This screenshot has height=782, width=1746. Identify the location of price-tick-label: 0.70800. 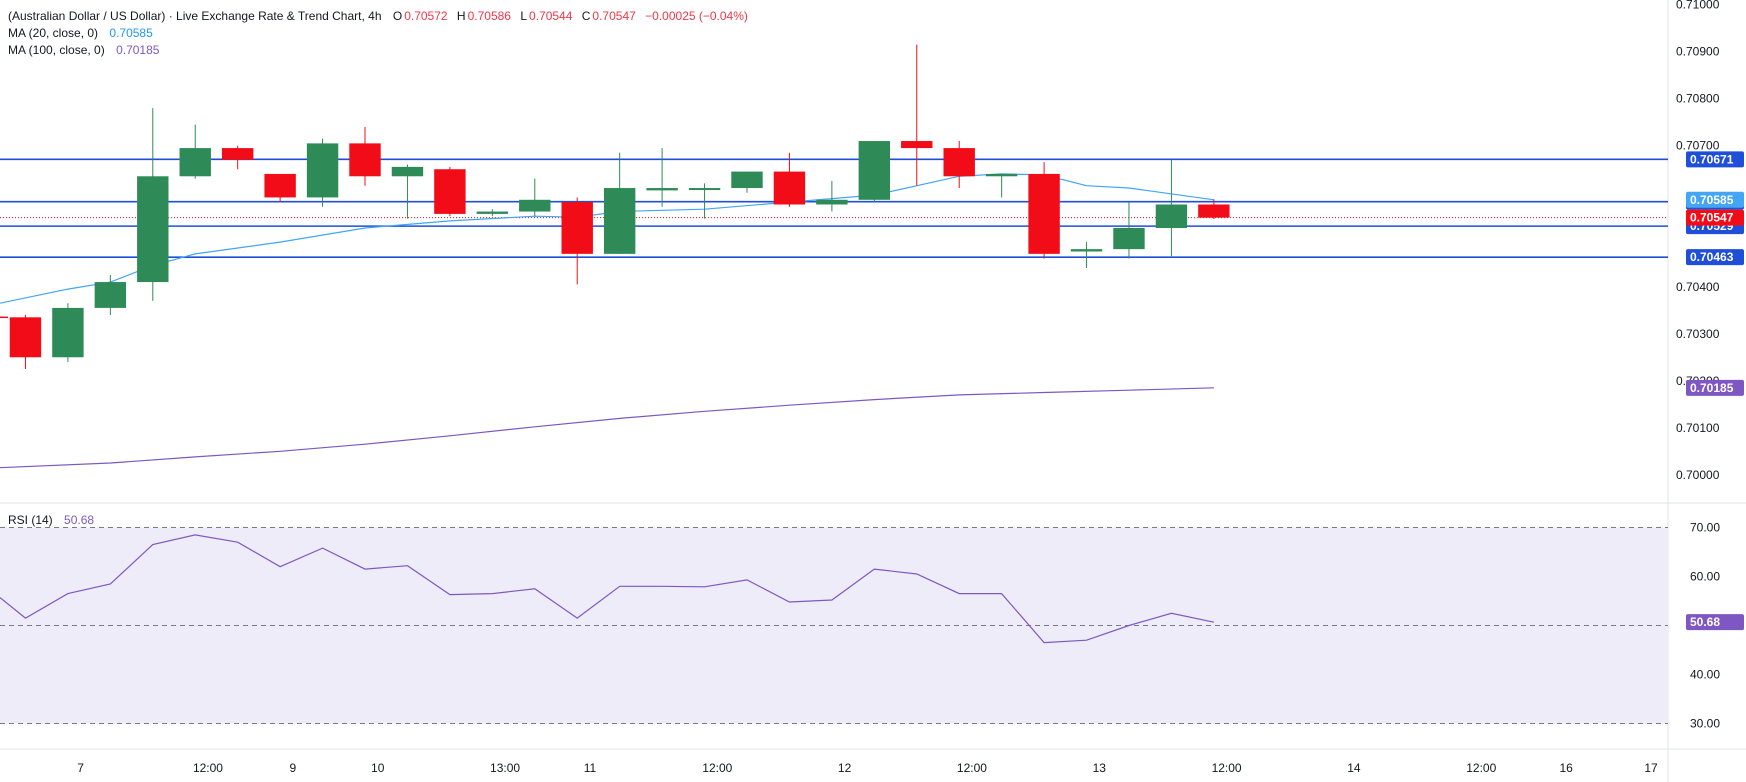
(1698, 99).